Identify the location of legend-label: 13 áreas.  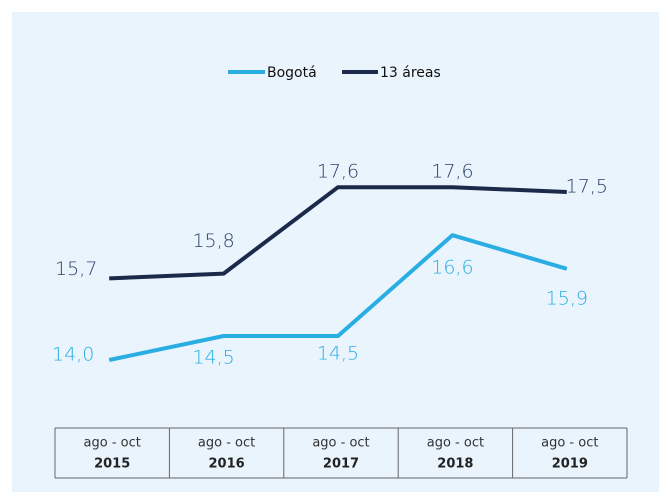
(410, 73).